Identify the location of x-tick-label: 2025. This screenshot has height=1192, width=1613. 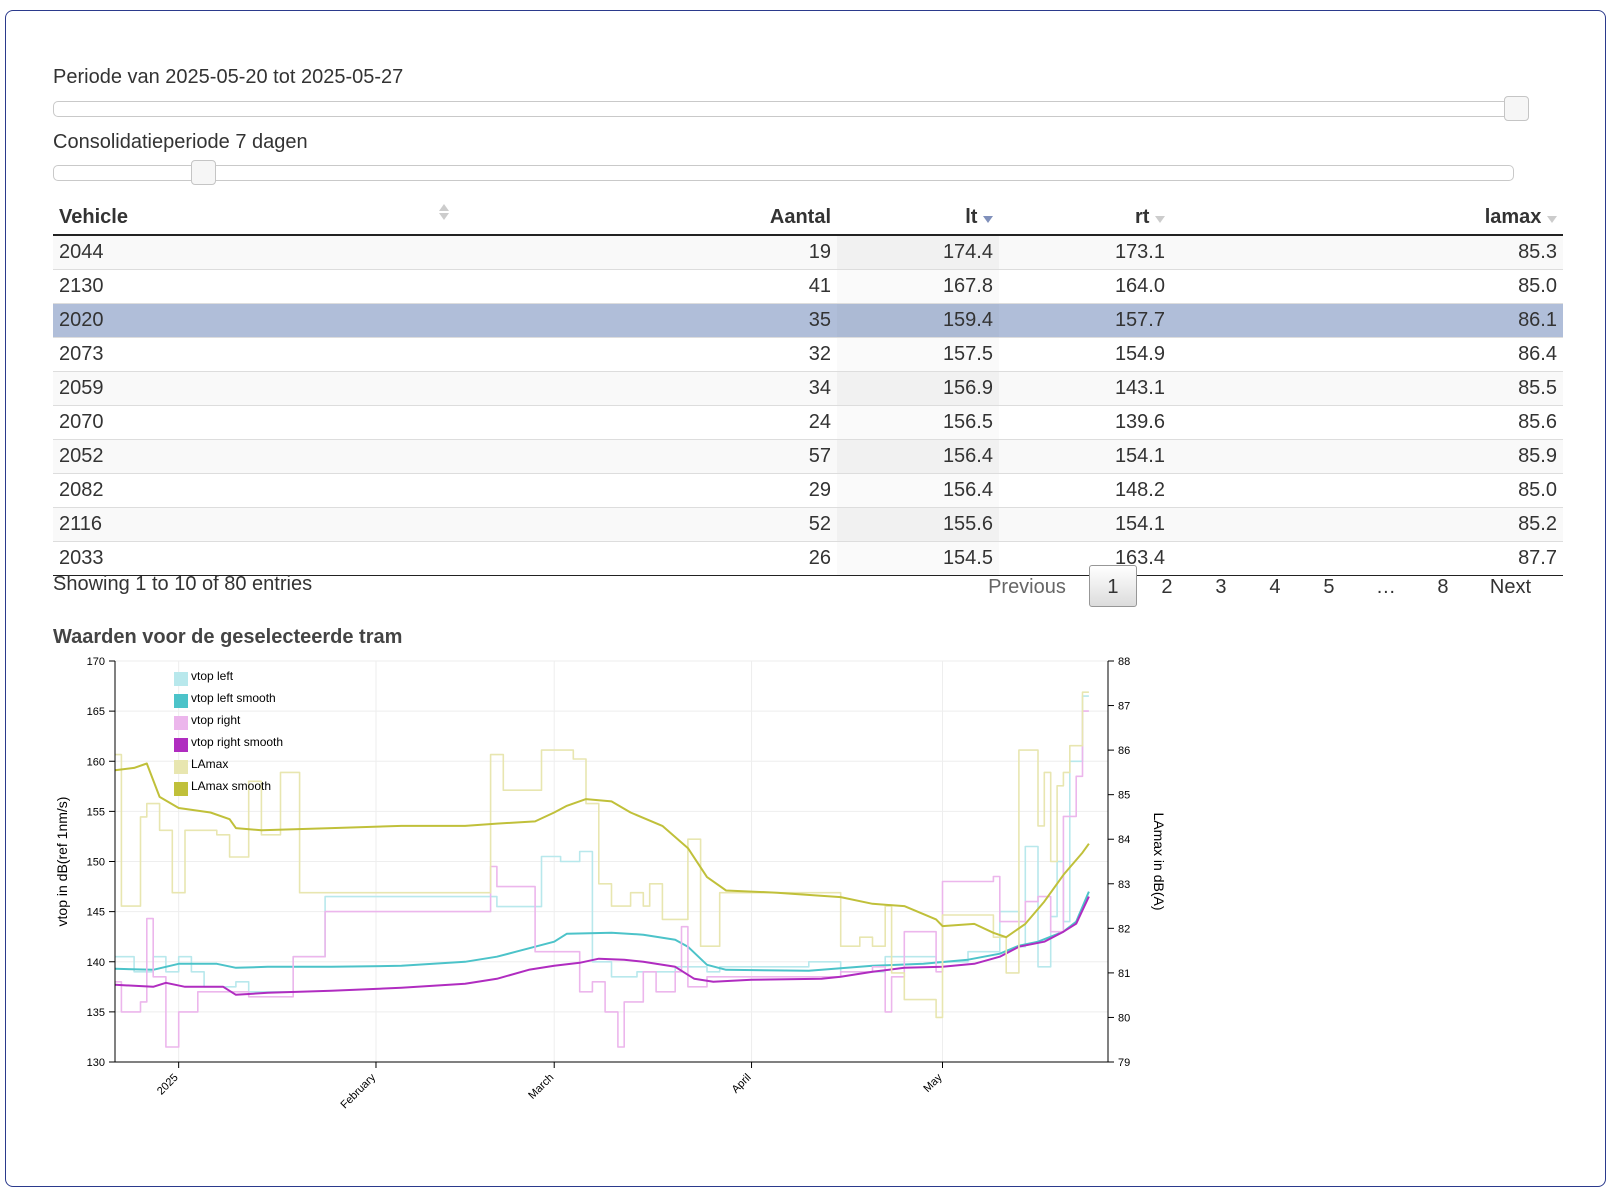
(168, 1085).